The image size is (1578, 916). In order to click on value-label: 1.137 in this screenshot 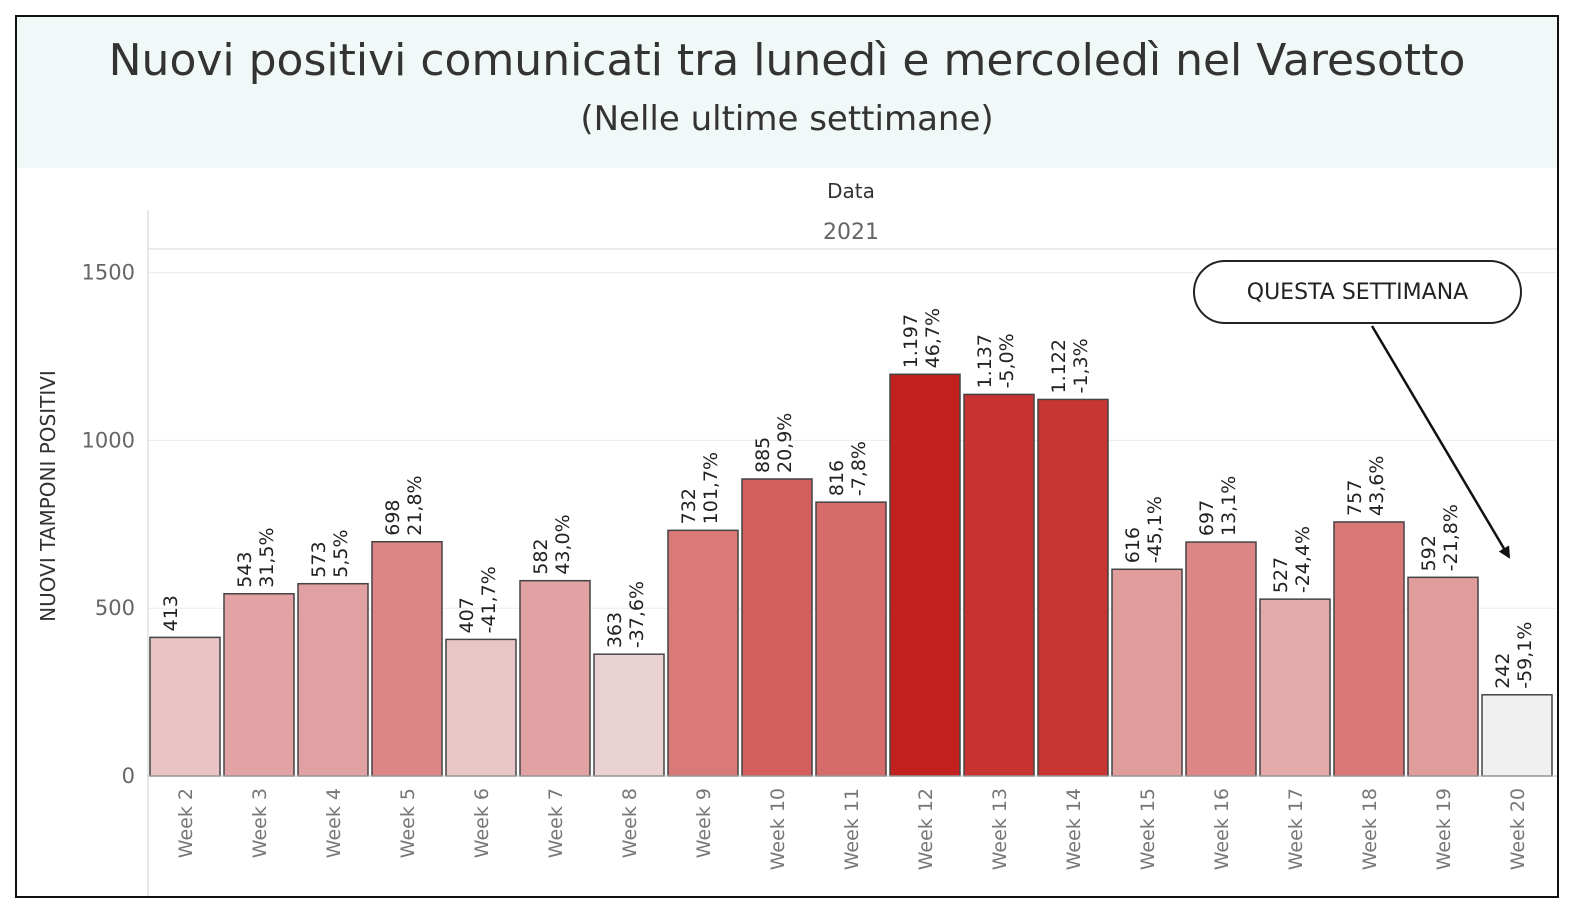, I will do `click(985, 361)`.